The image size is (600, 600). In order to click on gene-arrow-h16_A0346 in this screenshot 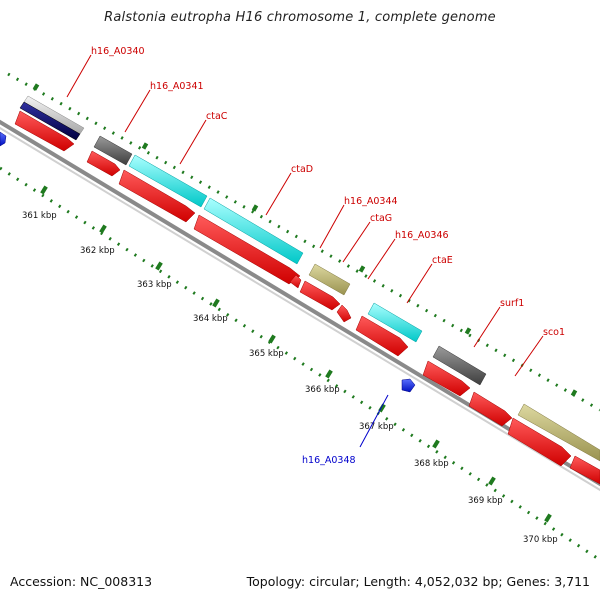, I will do `click(344, 313)`.